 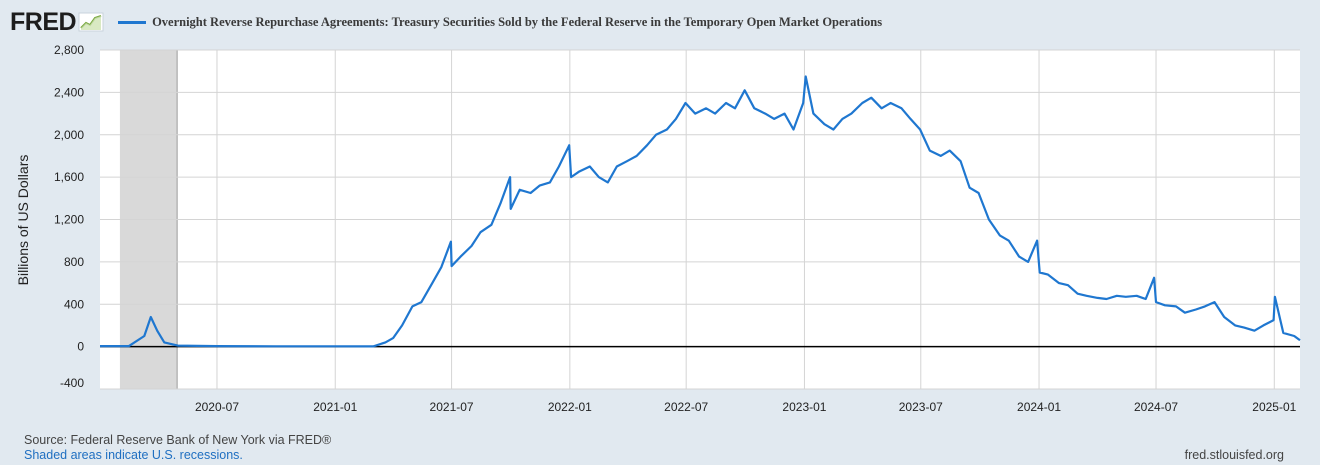 I want to click on x-tick-label: 2022-01, so click(x=570, y=407).